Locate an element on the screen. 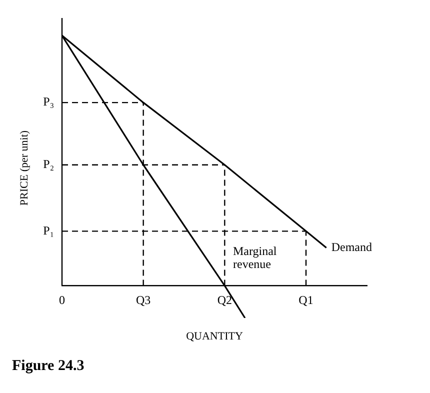 The image size is (430, 393). x-axis-title: QUANTITY is located at coordinates (214, 336).